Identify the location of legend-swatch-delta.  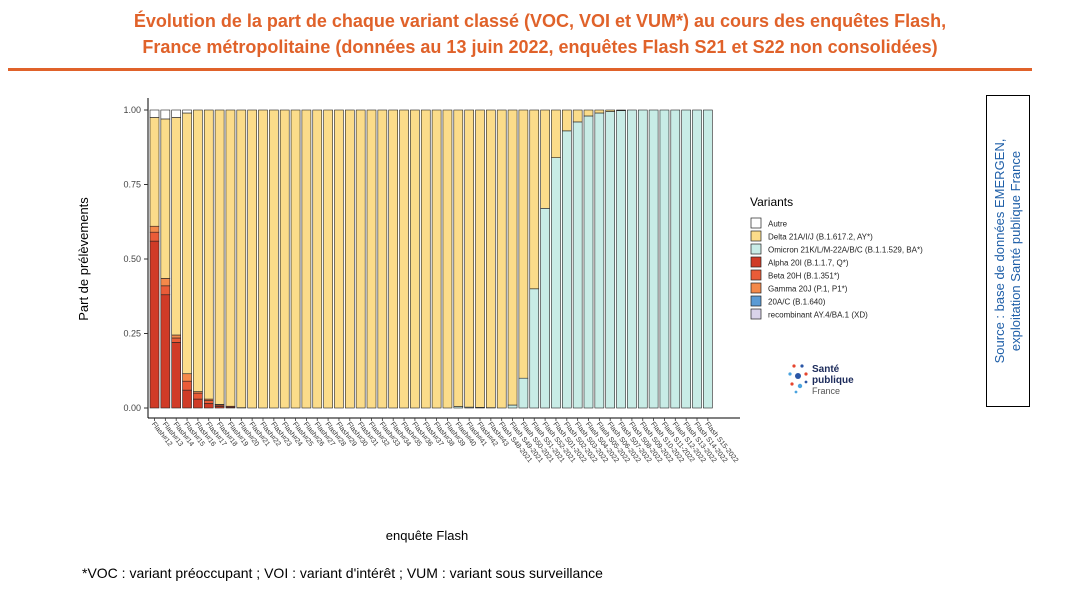
(756, 236).